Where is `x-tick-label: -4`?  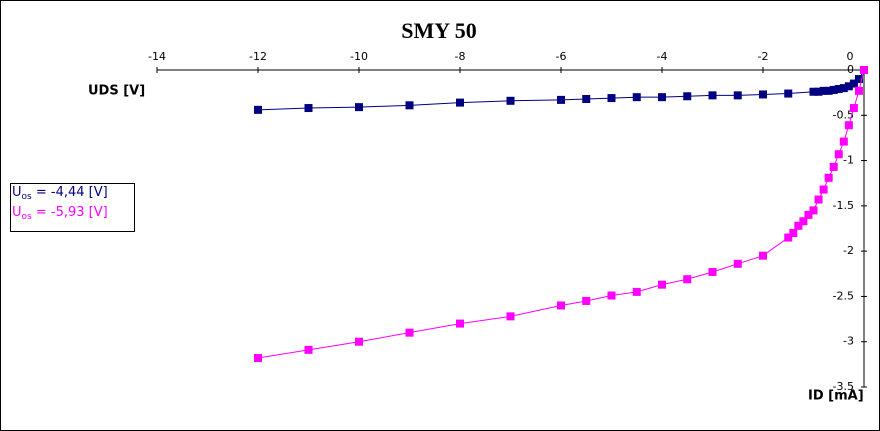 x-tick-label: -4 is located at coordinates (662, 56).